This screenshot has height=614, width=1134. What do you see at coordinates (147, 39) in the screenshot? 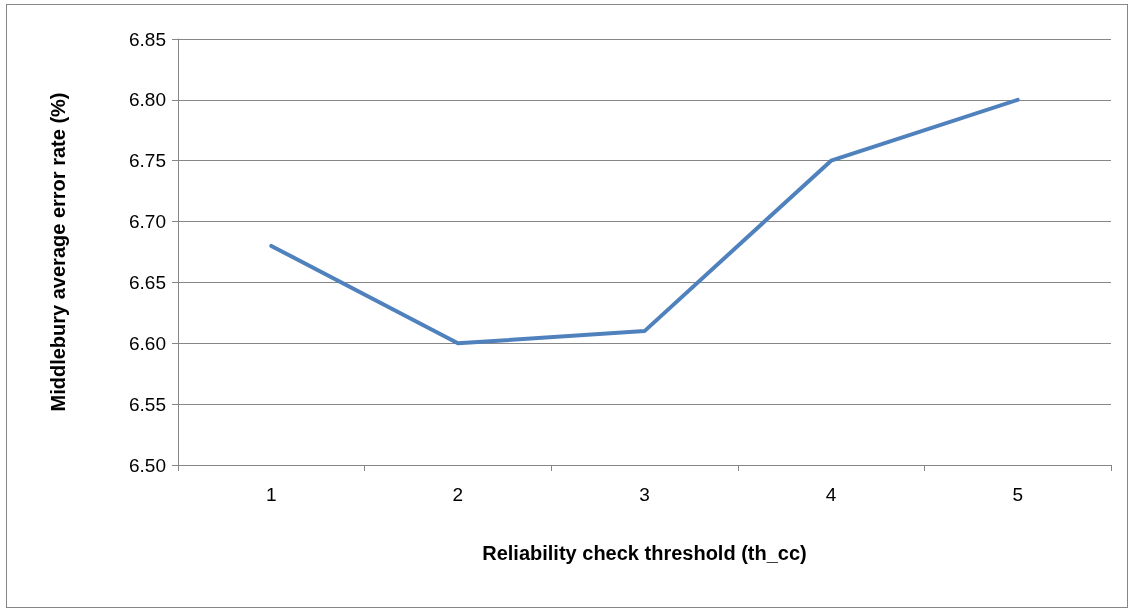
I see `y-tick-label: 6.85` at bounding box center [147, 39].